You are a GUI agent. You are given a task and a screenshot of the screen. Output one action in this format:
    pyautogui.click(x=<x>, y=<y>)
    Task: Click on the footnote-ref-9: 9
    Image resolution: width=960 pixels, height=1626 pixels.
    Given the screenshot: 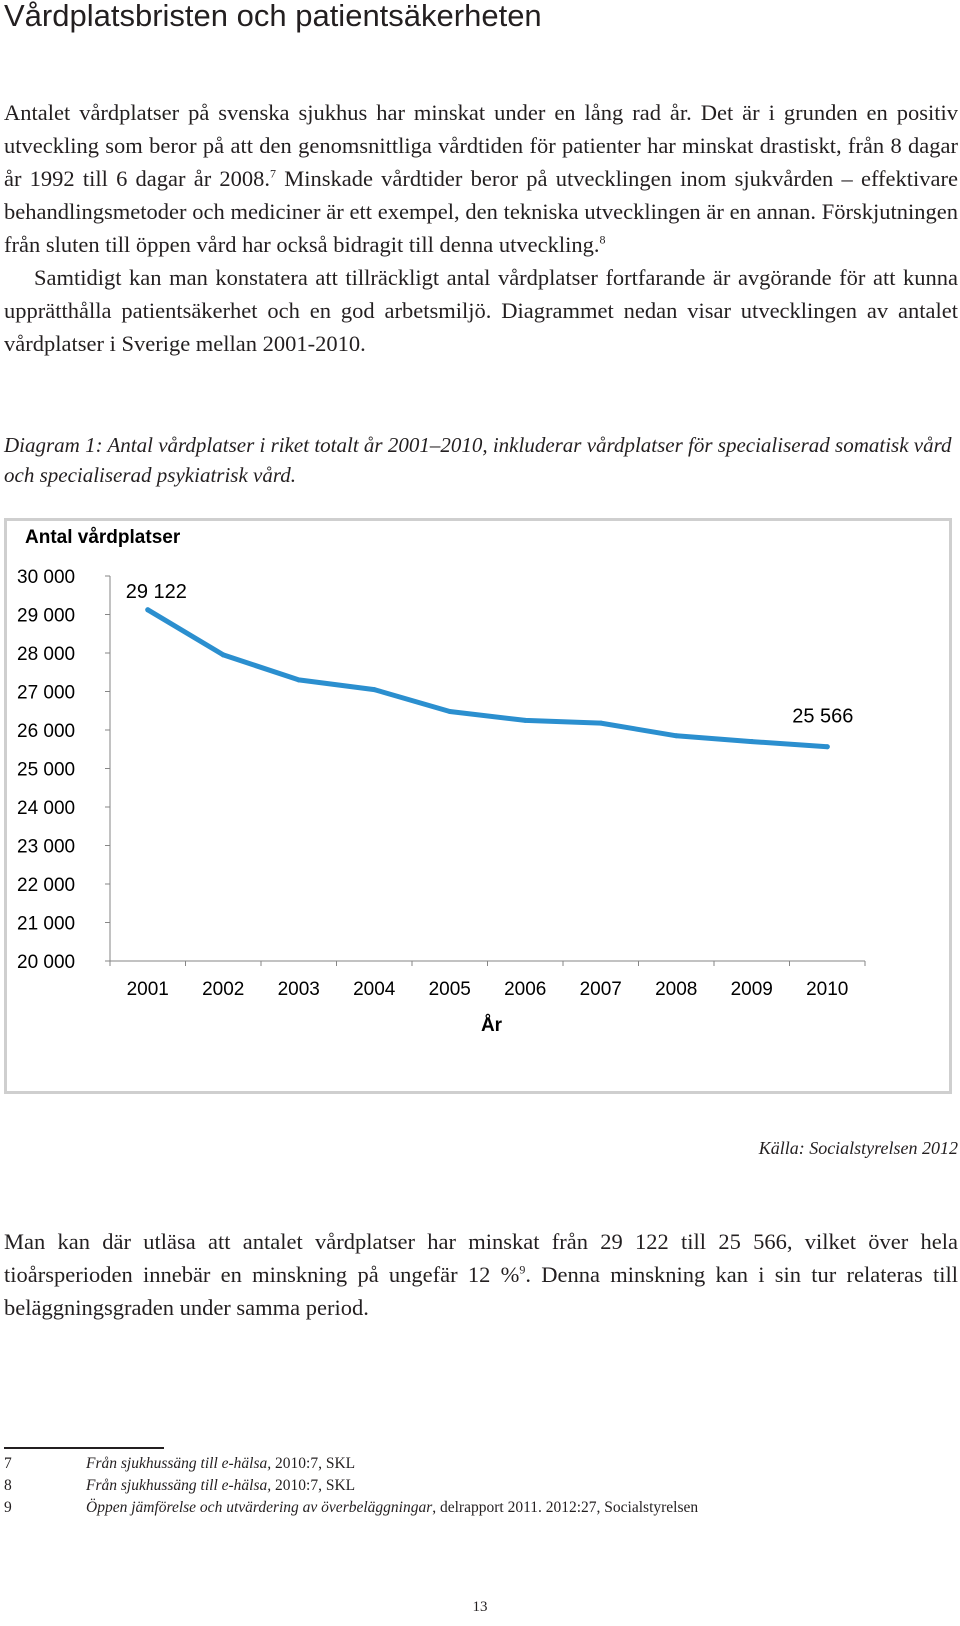 What is the action you would take?
    pyautogui.click(x=522, y=1269)
    